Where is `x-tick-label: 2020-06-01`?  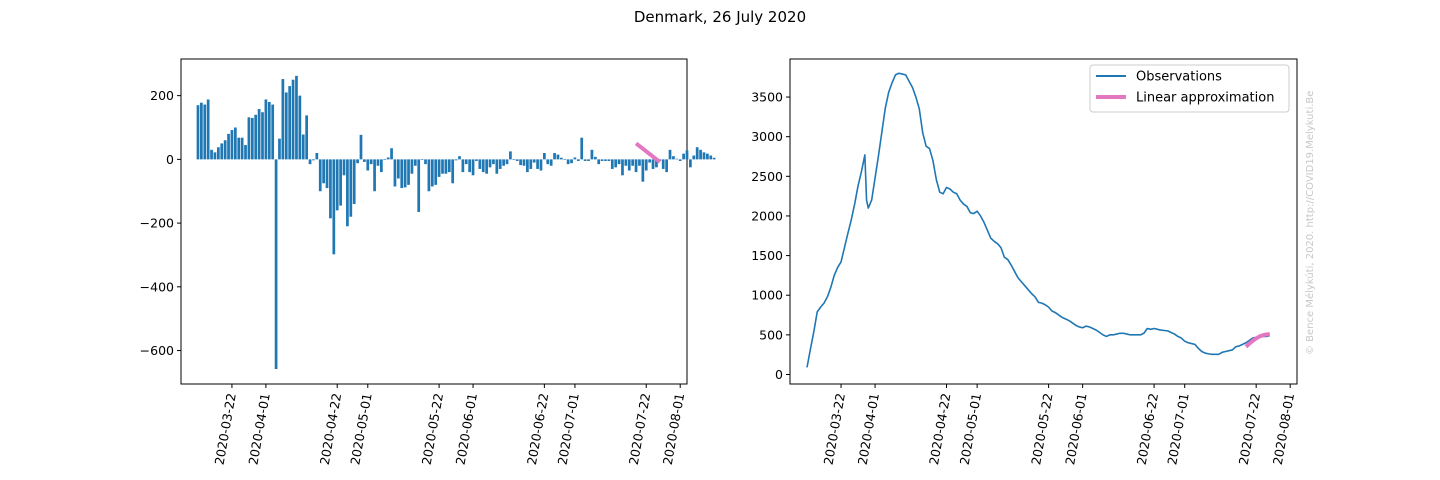 x-tick-label: 2020-06-01 is located at coordinates (466, 429).